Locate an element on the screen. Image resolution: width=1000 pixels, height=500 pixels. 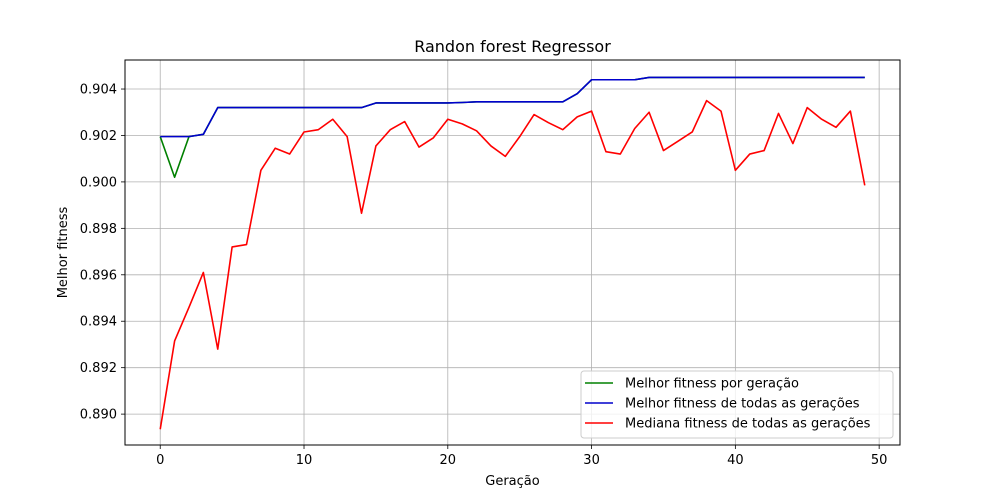
x-tick-label: 10 is located at coordinates (304, 460).